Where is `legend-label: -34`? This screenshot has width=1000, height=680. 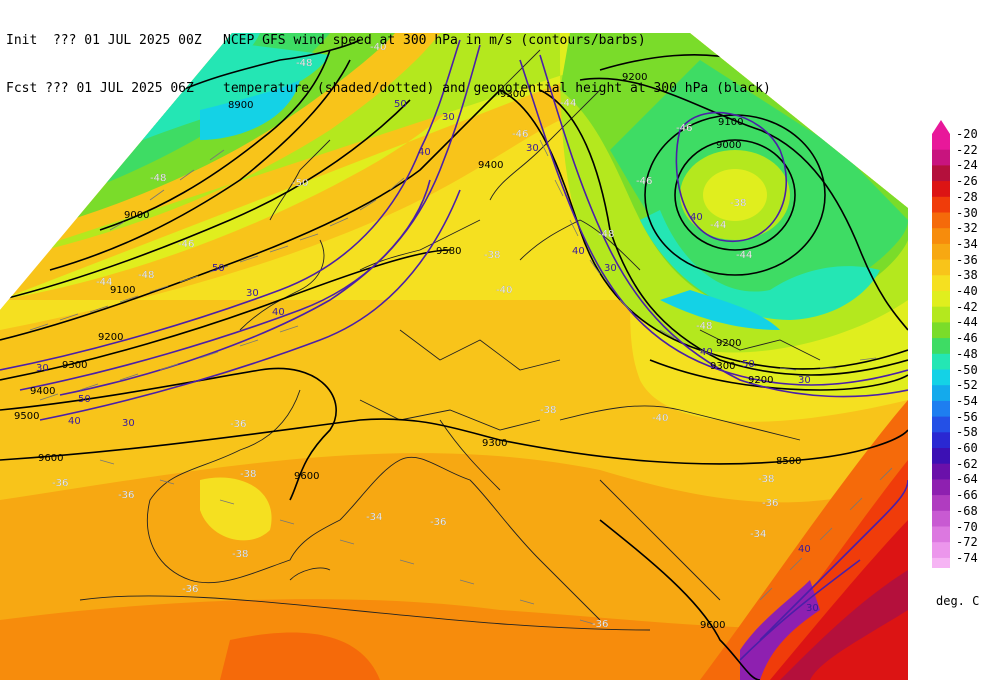
legend-label: -34 is located at coordinates (967, 243).